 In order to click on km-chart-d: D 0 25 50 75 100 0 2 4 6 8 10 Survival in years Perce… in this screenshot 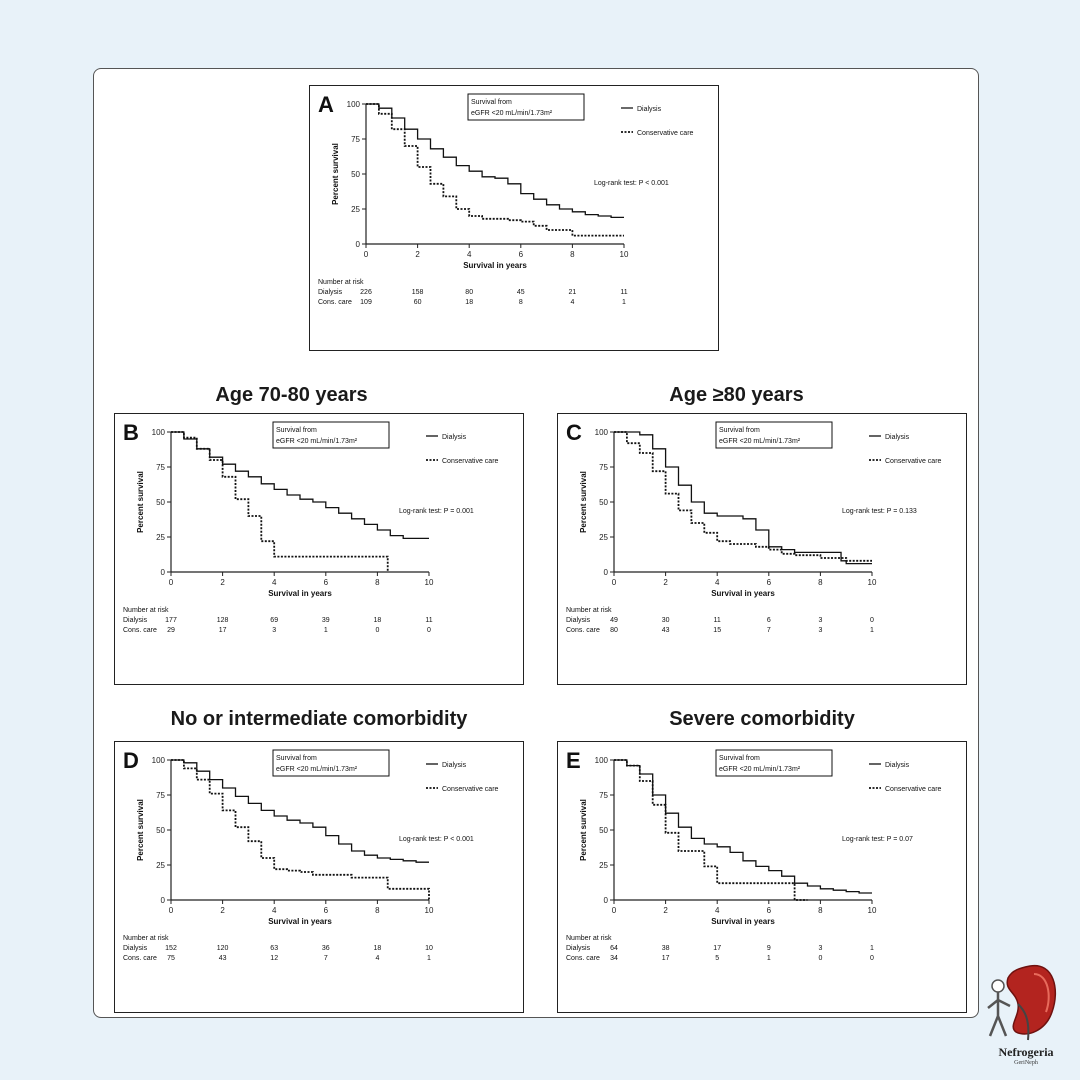, I will do `click(311, 855)`.